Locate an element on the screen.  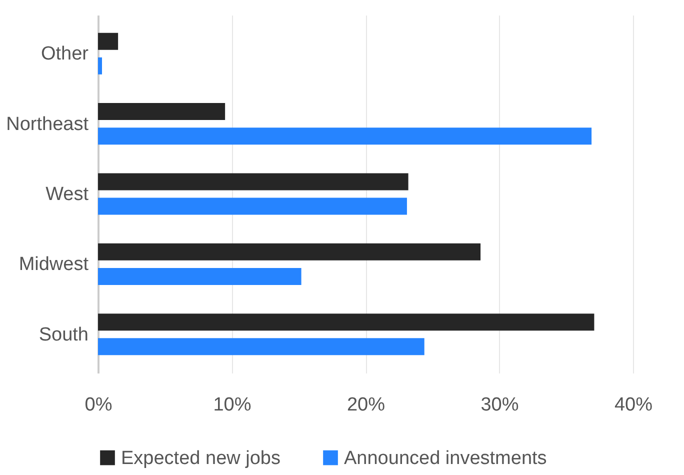
y-tick-label: Midwest is located at coordinates (54, 265).